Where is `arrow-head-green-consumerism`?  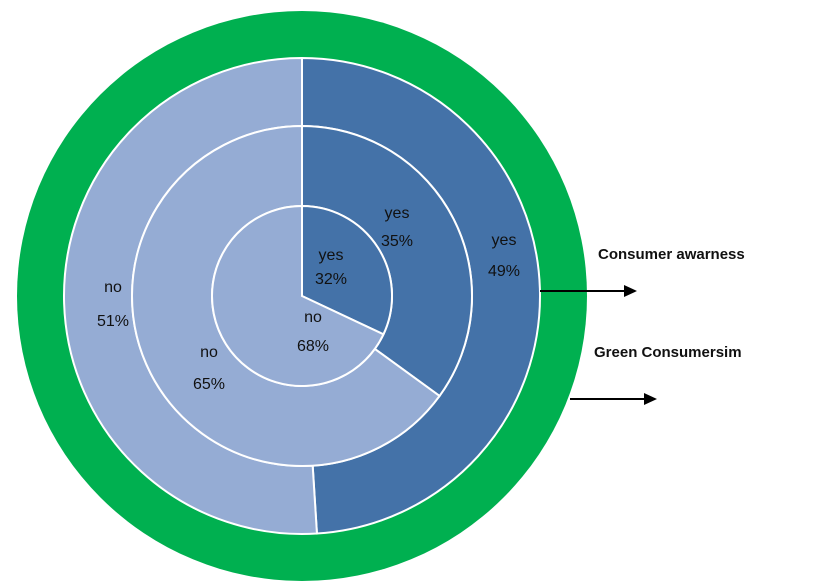
arrow-head-green-consumerism is located at coordinates (650, 399).